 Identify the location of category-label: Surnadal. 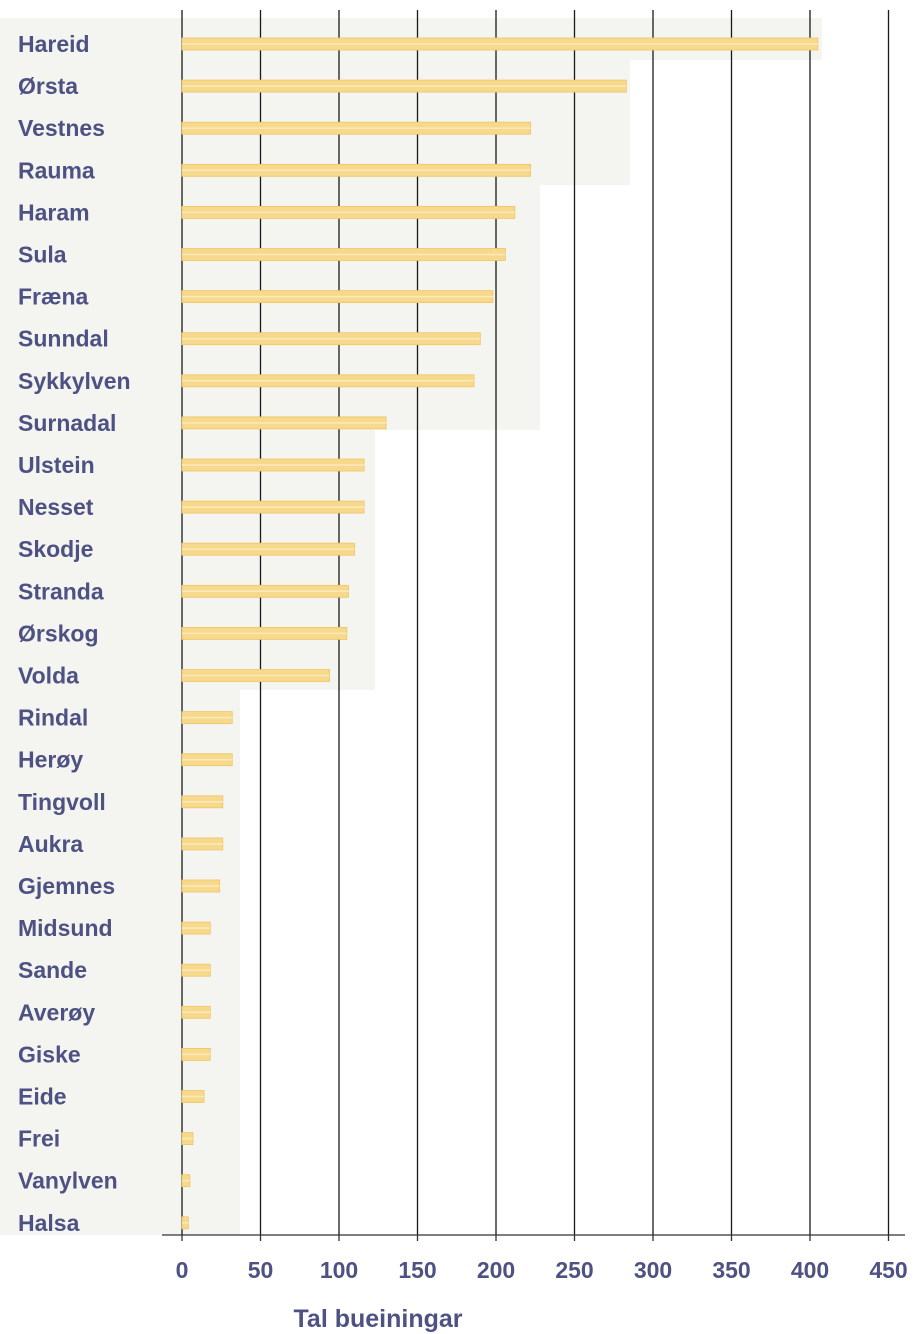
(67, 423).